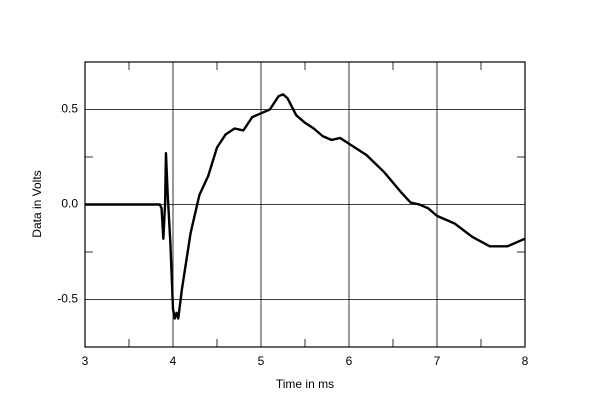 Image resolution: width=600 pixels, height=410 pixels. What do you see at coordinates (305, 384) in the screenshot?
I see `x-axis-label: Time in ms` at bounding box center [305, 384].